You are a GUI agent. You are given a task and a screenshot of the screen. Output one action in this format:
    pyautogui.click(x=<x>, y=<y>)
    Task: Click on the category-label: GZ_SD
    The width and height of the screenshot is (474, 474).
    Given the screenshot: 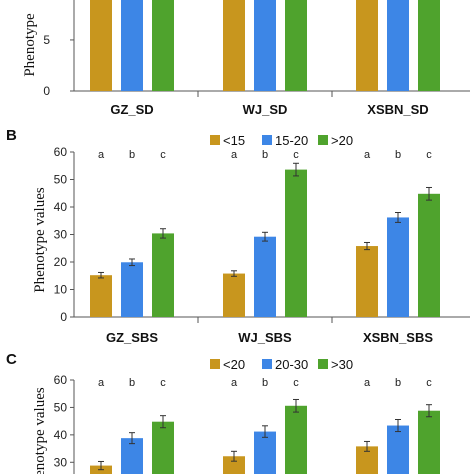 What is the action you would take?
    pyautogui.click(x=131, y=109)
    